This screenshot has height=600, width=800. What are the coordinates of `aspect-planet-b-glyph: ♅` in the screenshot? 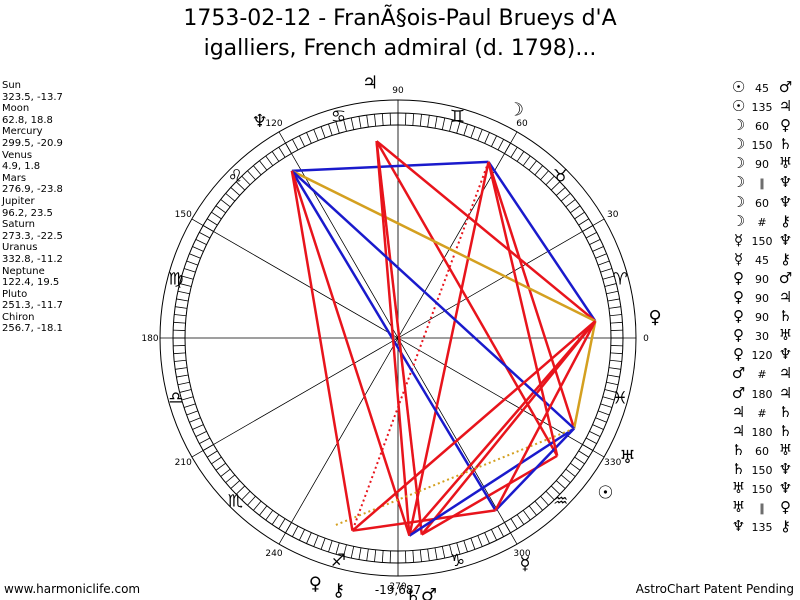 It's located at (785, 449).